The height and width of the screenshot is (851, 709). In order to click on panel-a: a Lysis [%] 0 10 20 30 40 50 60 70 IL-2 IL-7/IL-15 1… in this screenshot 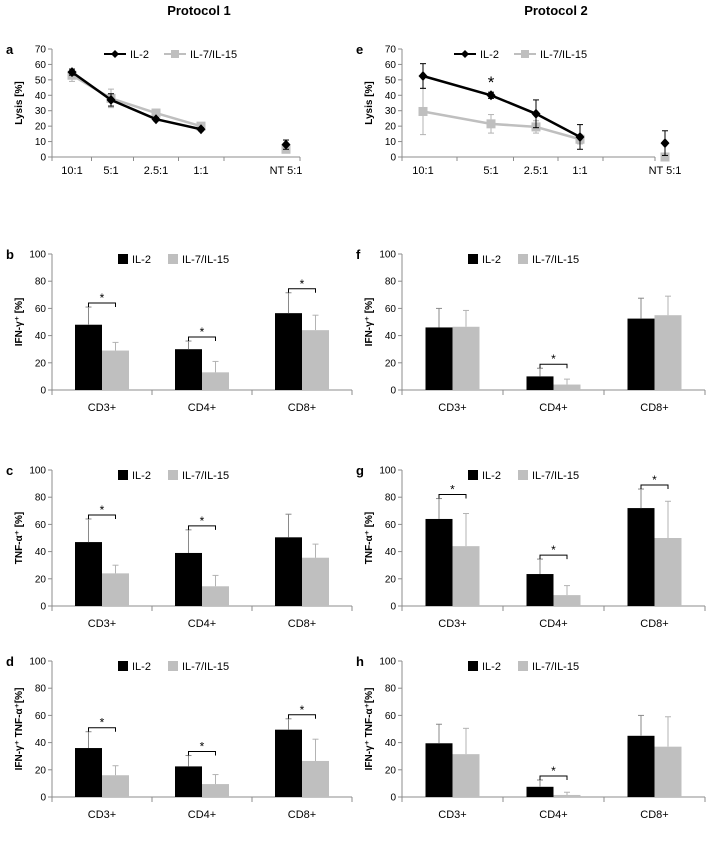, I will do `click(154, 109)`.